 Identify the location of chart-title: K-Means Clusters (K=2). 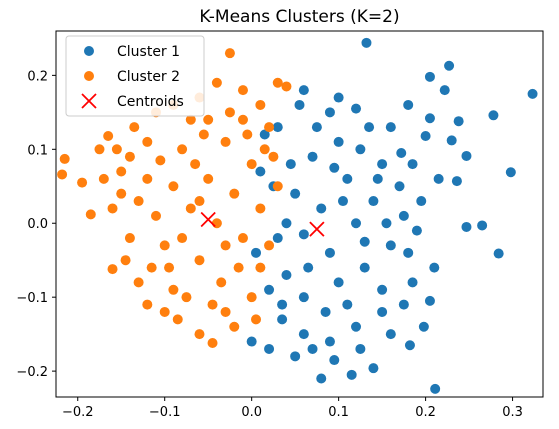
(299, 17).